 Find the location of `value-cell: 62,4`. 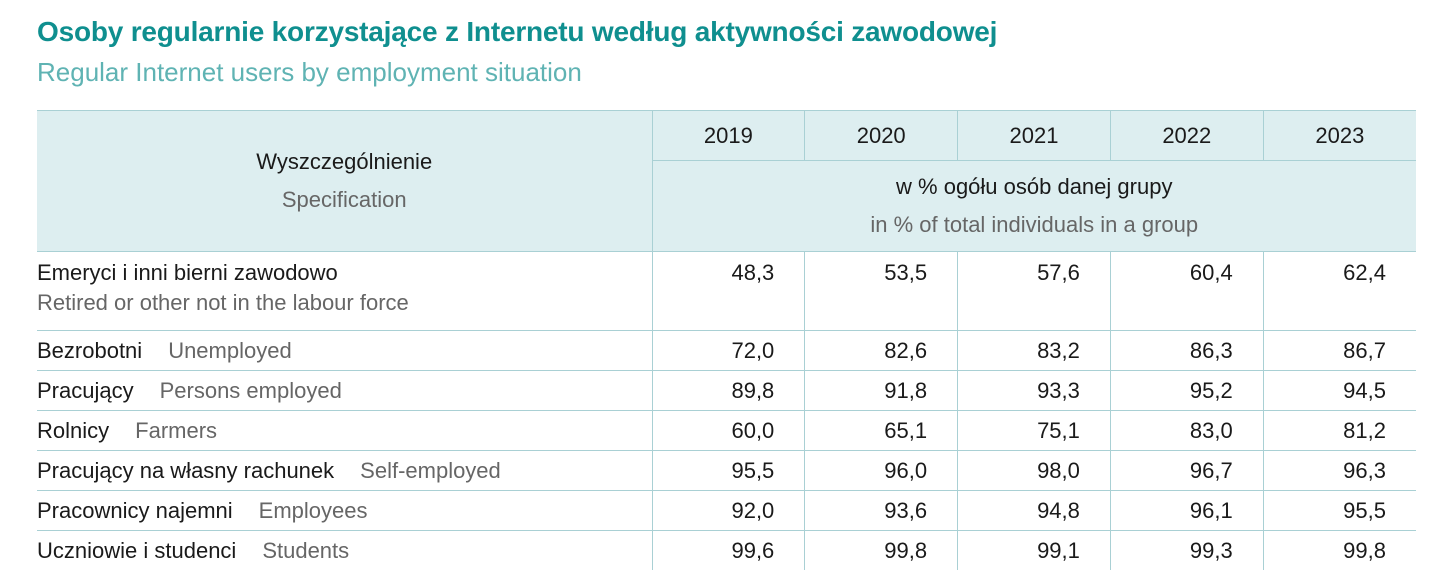

value-cell: 62,4 is located at coordinates (1339, 291).